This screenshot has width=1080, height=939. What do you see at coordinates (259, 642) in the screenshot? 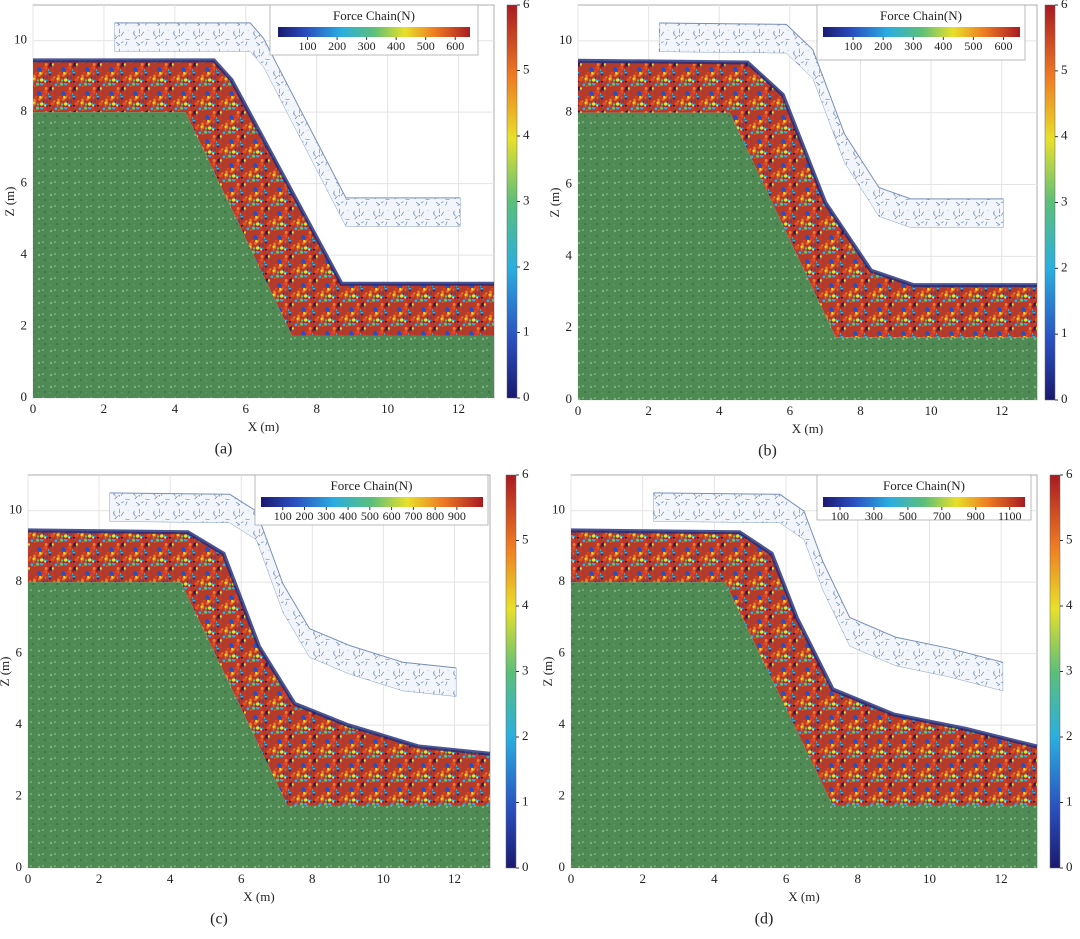
I see `surface-edge` at bounding box center [259, 642].